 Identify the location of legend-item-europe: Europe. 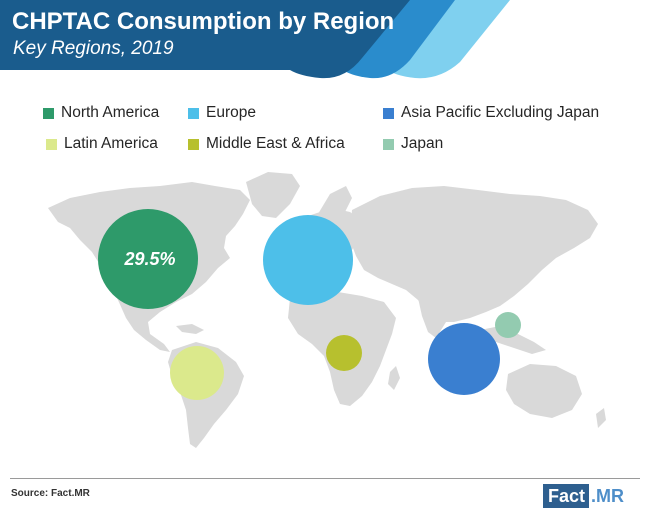
(222, 113).